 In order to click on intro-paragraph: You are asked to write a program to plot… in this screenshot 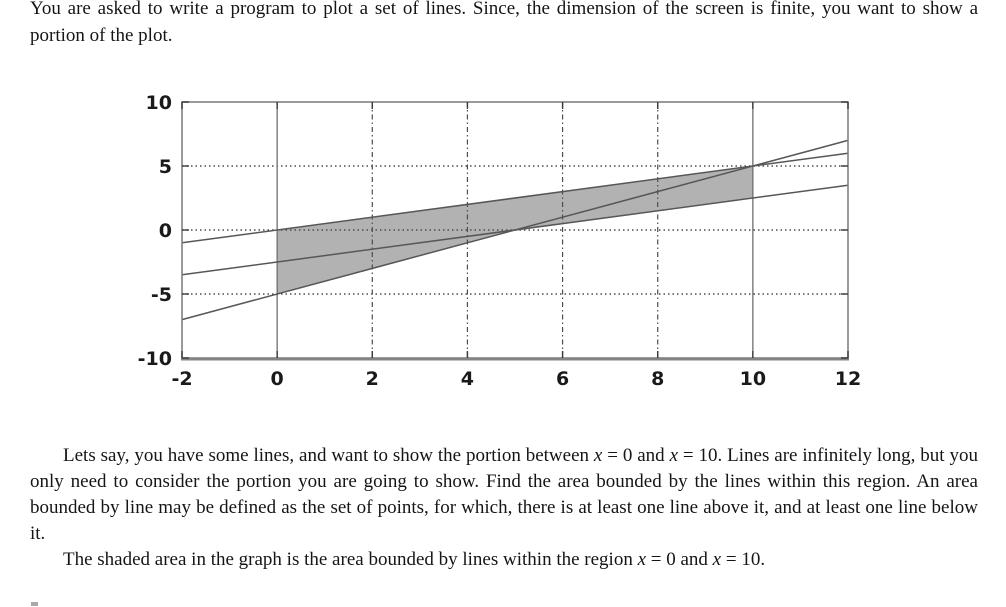, I will do `click(504, 23)`.